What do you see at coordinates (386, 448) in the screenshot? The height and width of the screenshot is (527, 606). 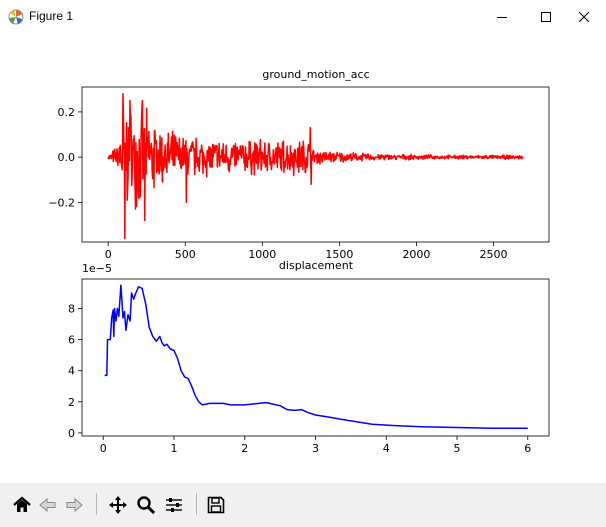 I see `x-tick-label: 4` at bounding box center [386, 448].